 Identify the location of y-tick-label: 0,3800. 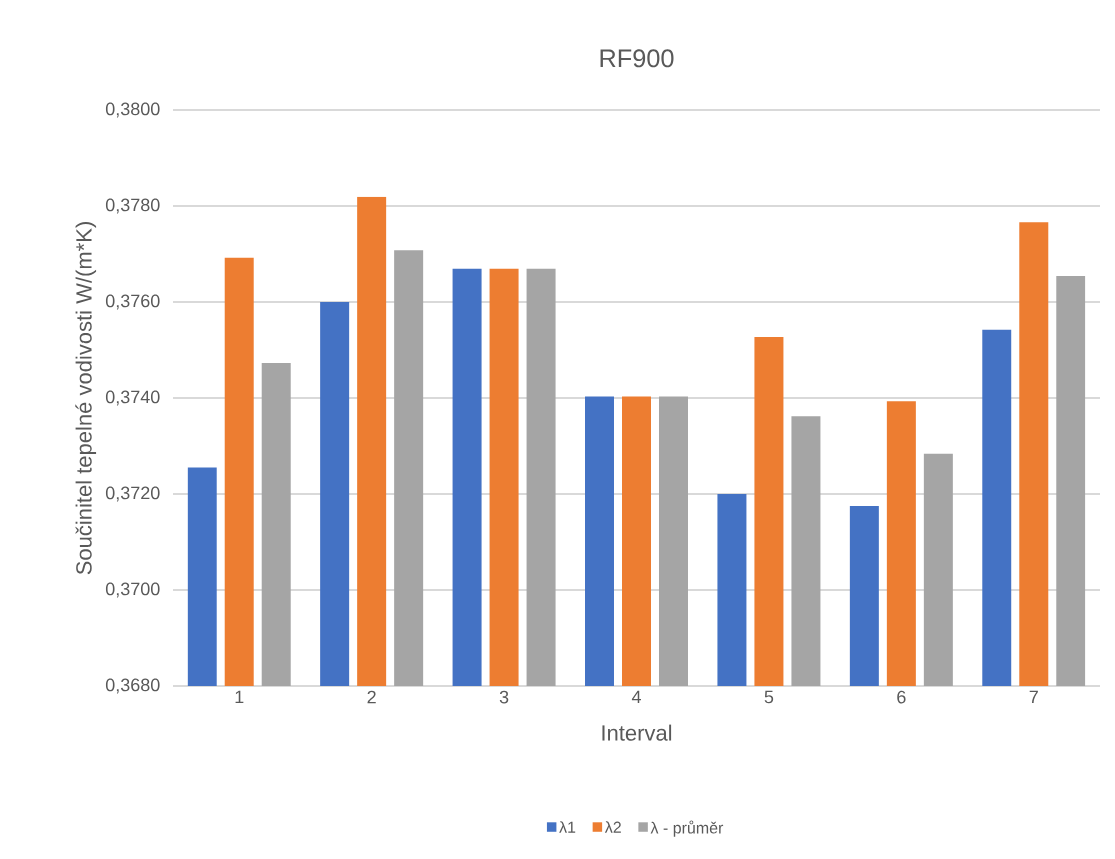
(132, 110).